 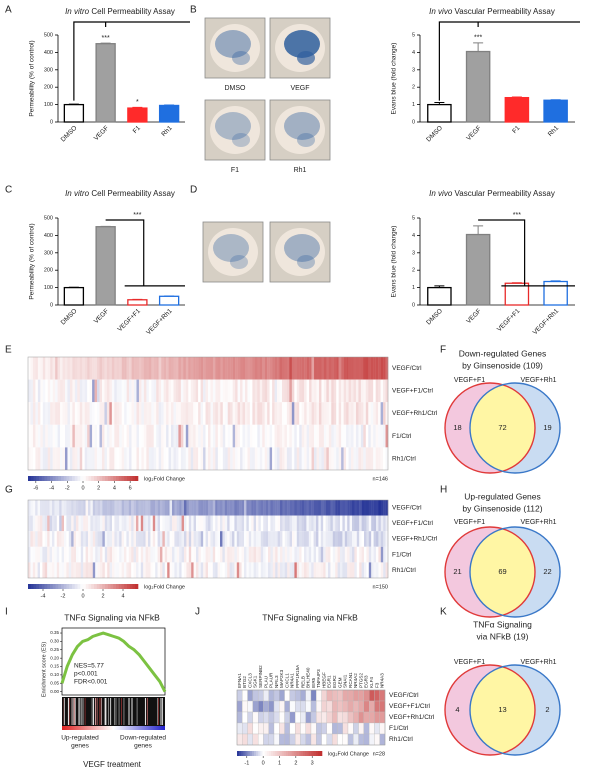 I want to click on set-label: VEGF+F1, so click(x=469, y=522).